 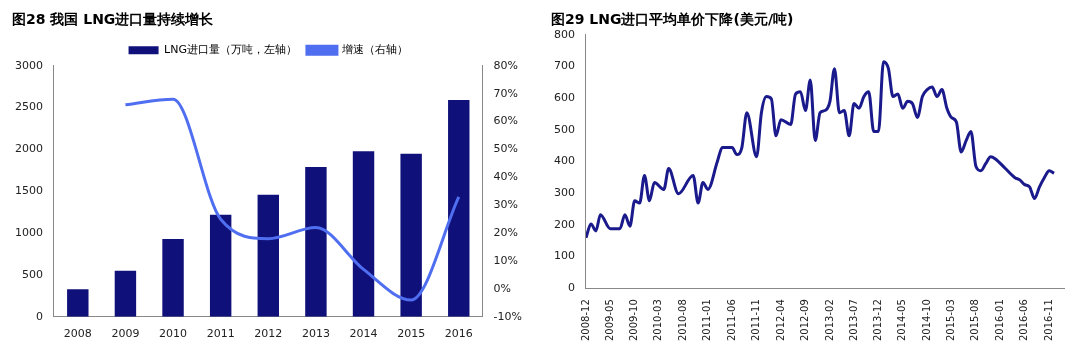 I want to click on y2-tick-label: 80%, so click(x=506, y=65).